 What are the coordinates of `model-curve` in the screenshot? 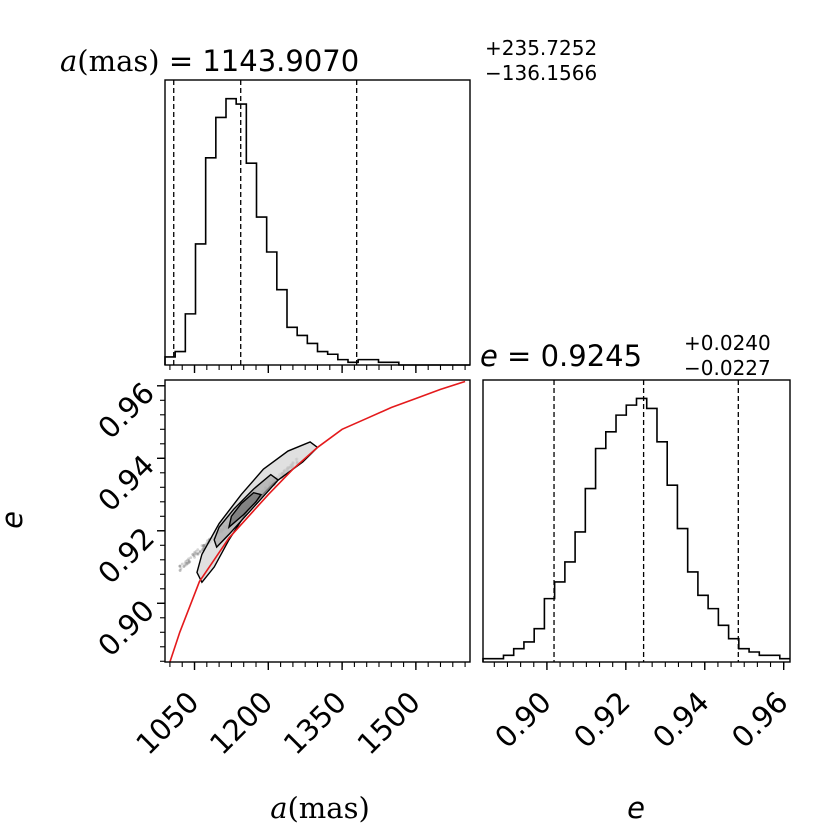 It's located at (317, 521).